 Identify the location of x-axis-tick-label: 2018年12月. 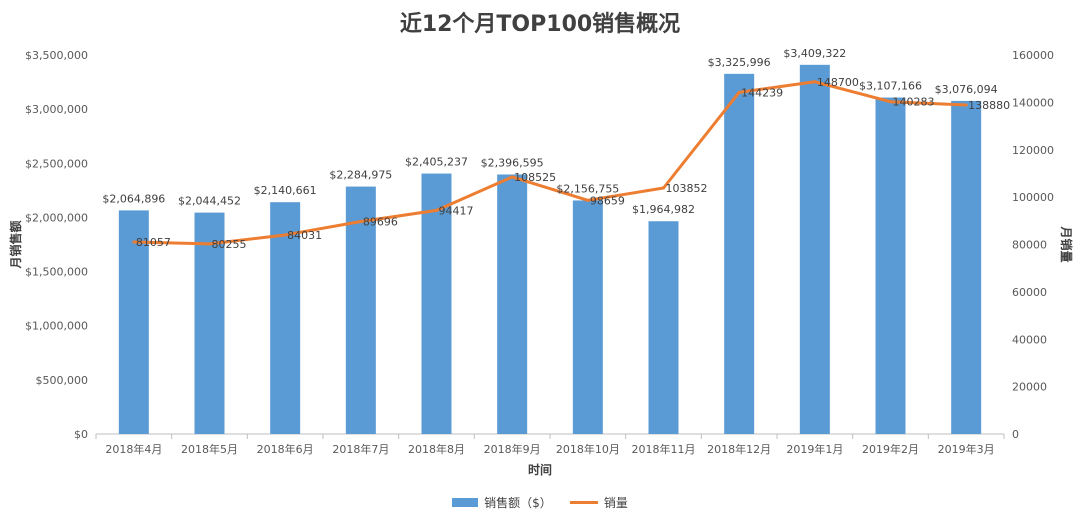
(739, 449).